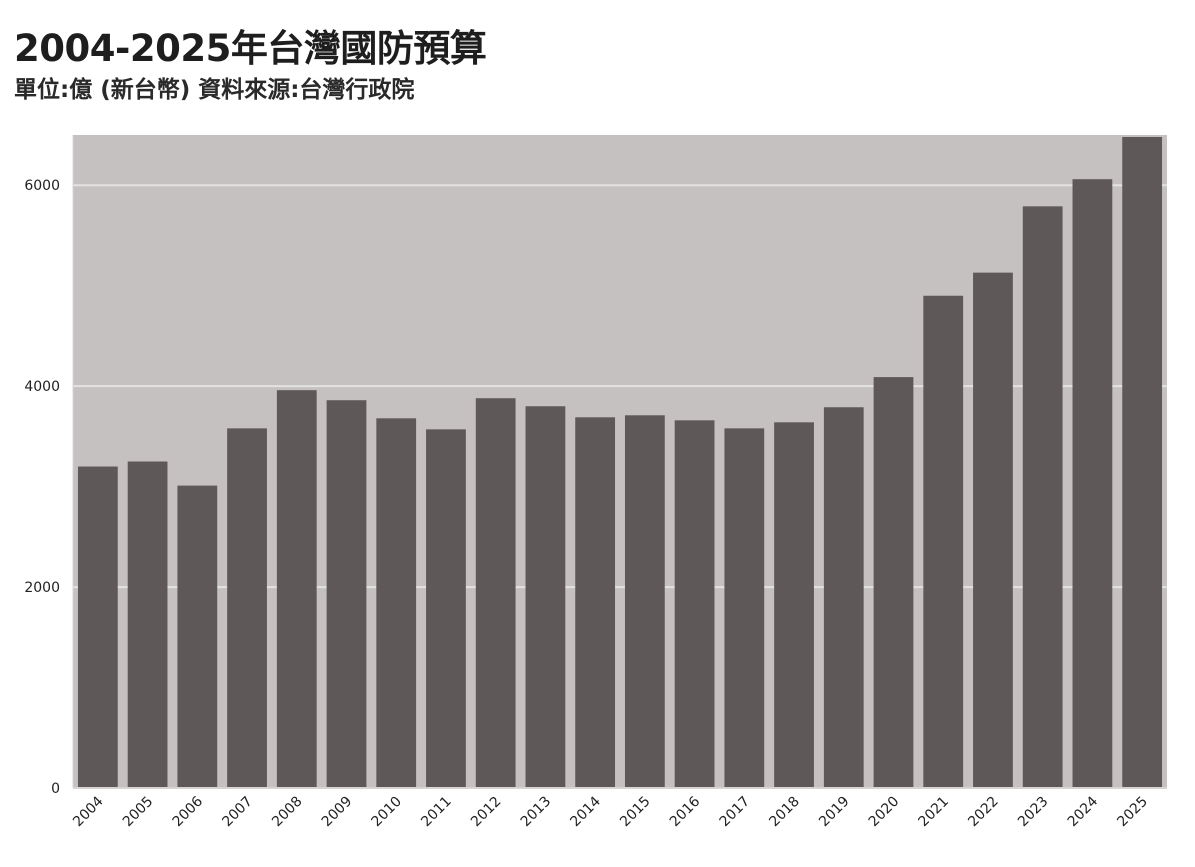  What do you see at coordinates (1033, 812) in the screenshot?
I see `x-tick-label-2023: 2023` at bounding box center [1033, 812].